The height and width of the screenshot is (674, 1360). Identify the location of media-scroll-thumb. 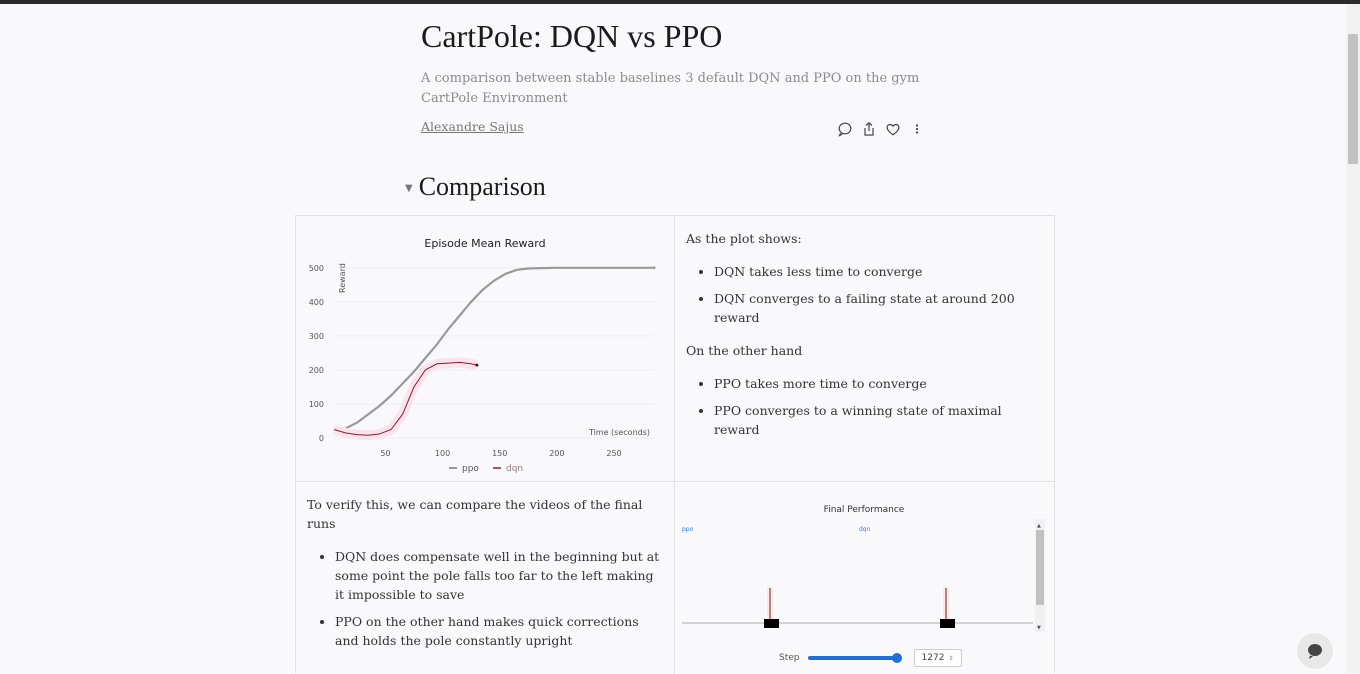
(1040, 567).